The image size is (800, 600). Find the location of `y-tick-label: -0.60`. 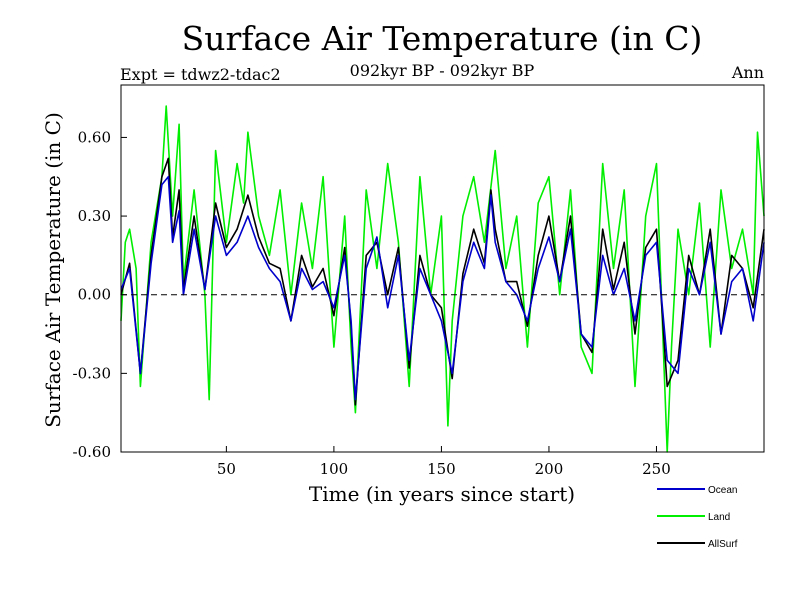

y-tick-label: -0.60 is located at coordinates (92, 452).